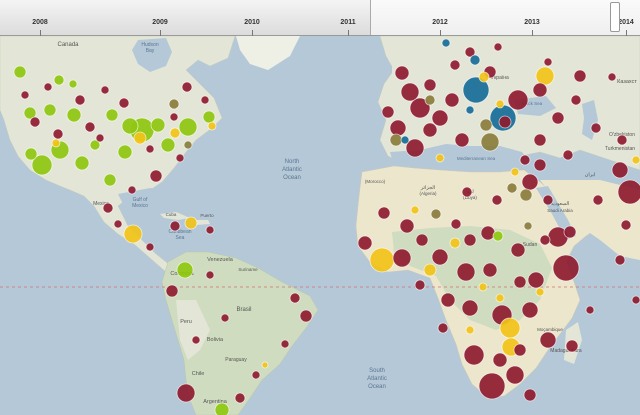 The image size is (640, 415). Describe the element at coordinates (160, 22) in the screenshot. I see `timeline-year-2009: 2009` at that location.